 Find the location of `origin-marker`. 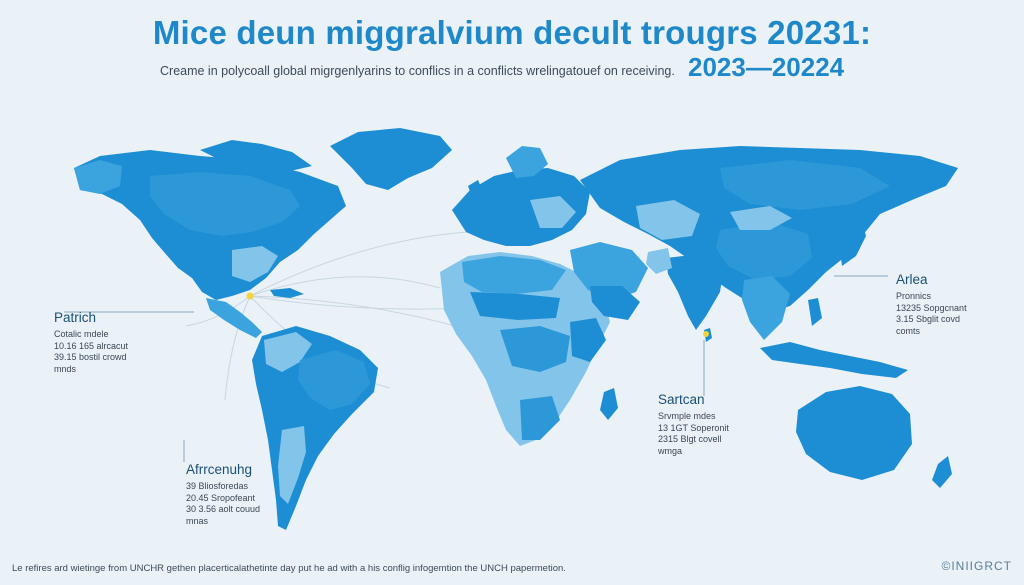

origin-marker is located at coordinates (250, 296).